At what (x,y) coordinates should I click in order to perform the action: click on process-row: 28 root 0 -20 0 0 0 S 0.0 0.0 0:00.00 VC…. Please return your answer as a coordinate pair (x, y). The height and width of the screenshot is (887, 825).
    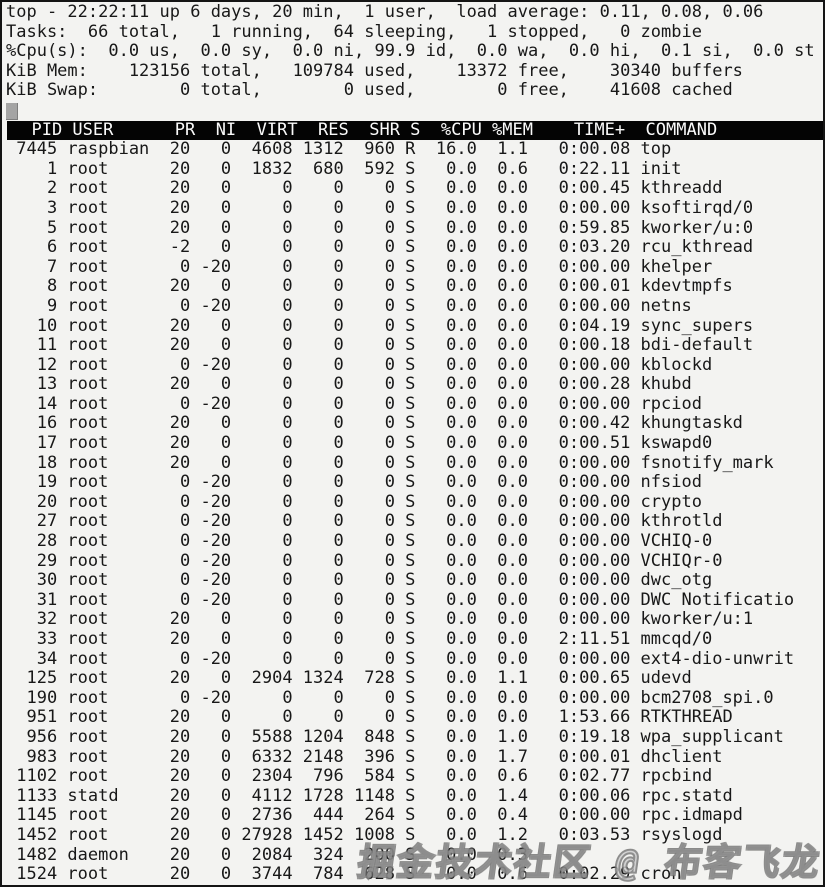
    Looking at the image, I should click on (359, 541).